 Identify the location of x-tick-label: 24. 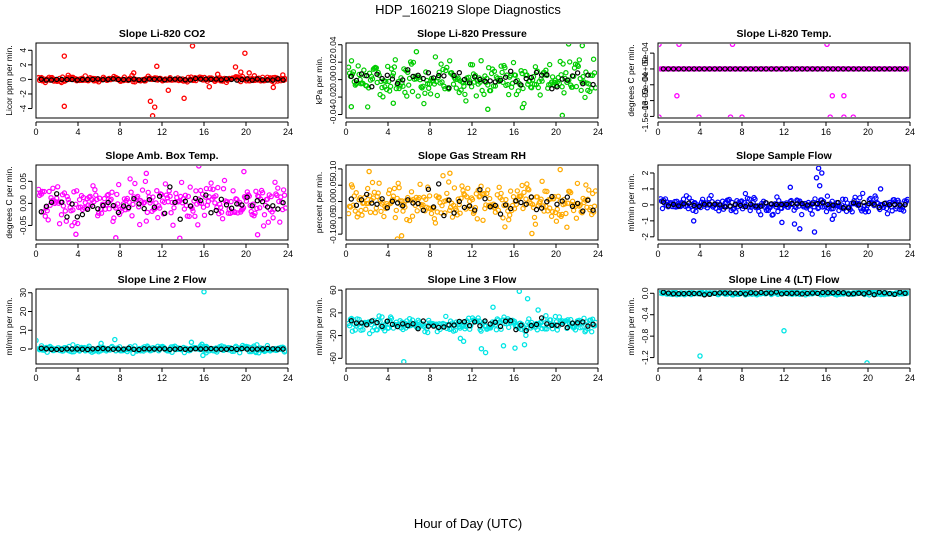
(288, 132).